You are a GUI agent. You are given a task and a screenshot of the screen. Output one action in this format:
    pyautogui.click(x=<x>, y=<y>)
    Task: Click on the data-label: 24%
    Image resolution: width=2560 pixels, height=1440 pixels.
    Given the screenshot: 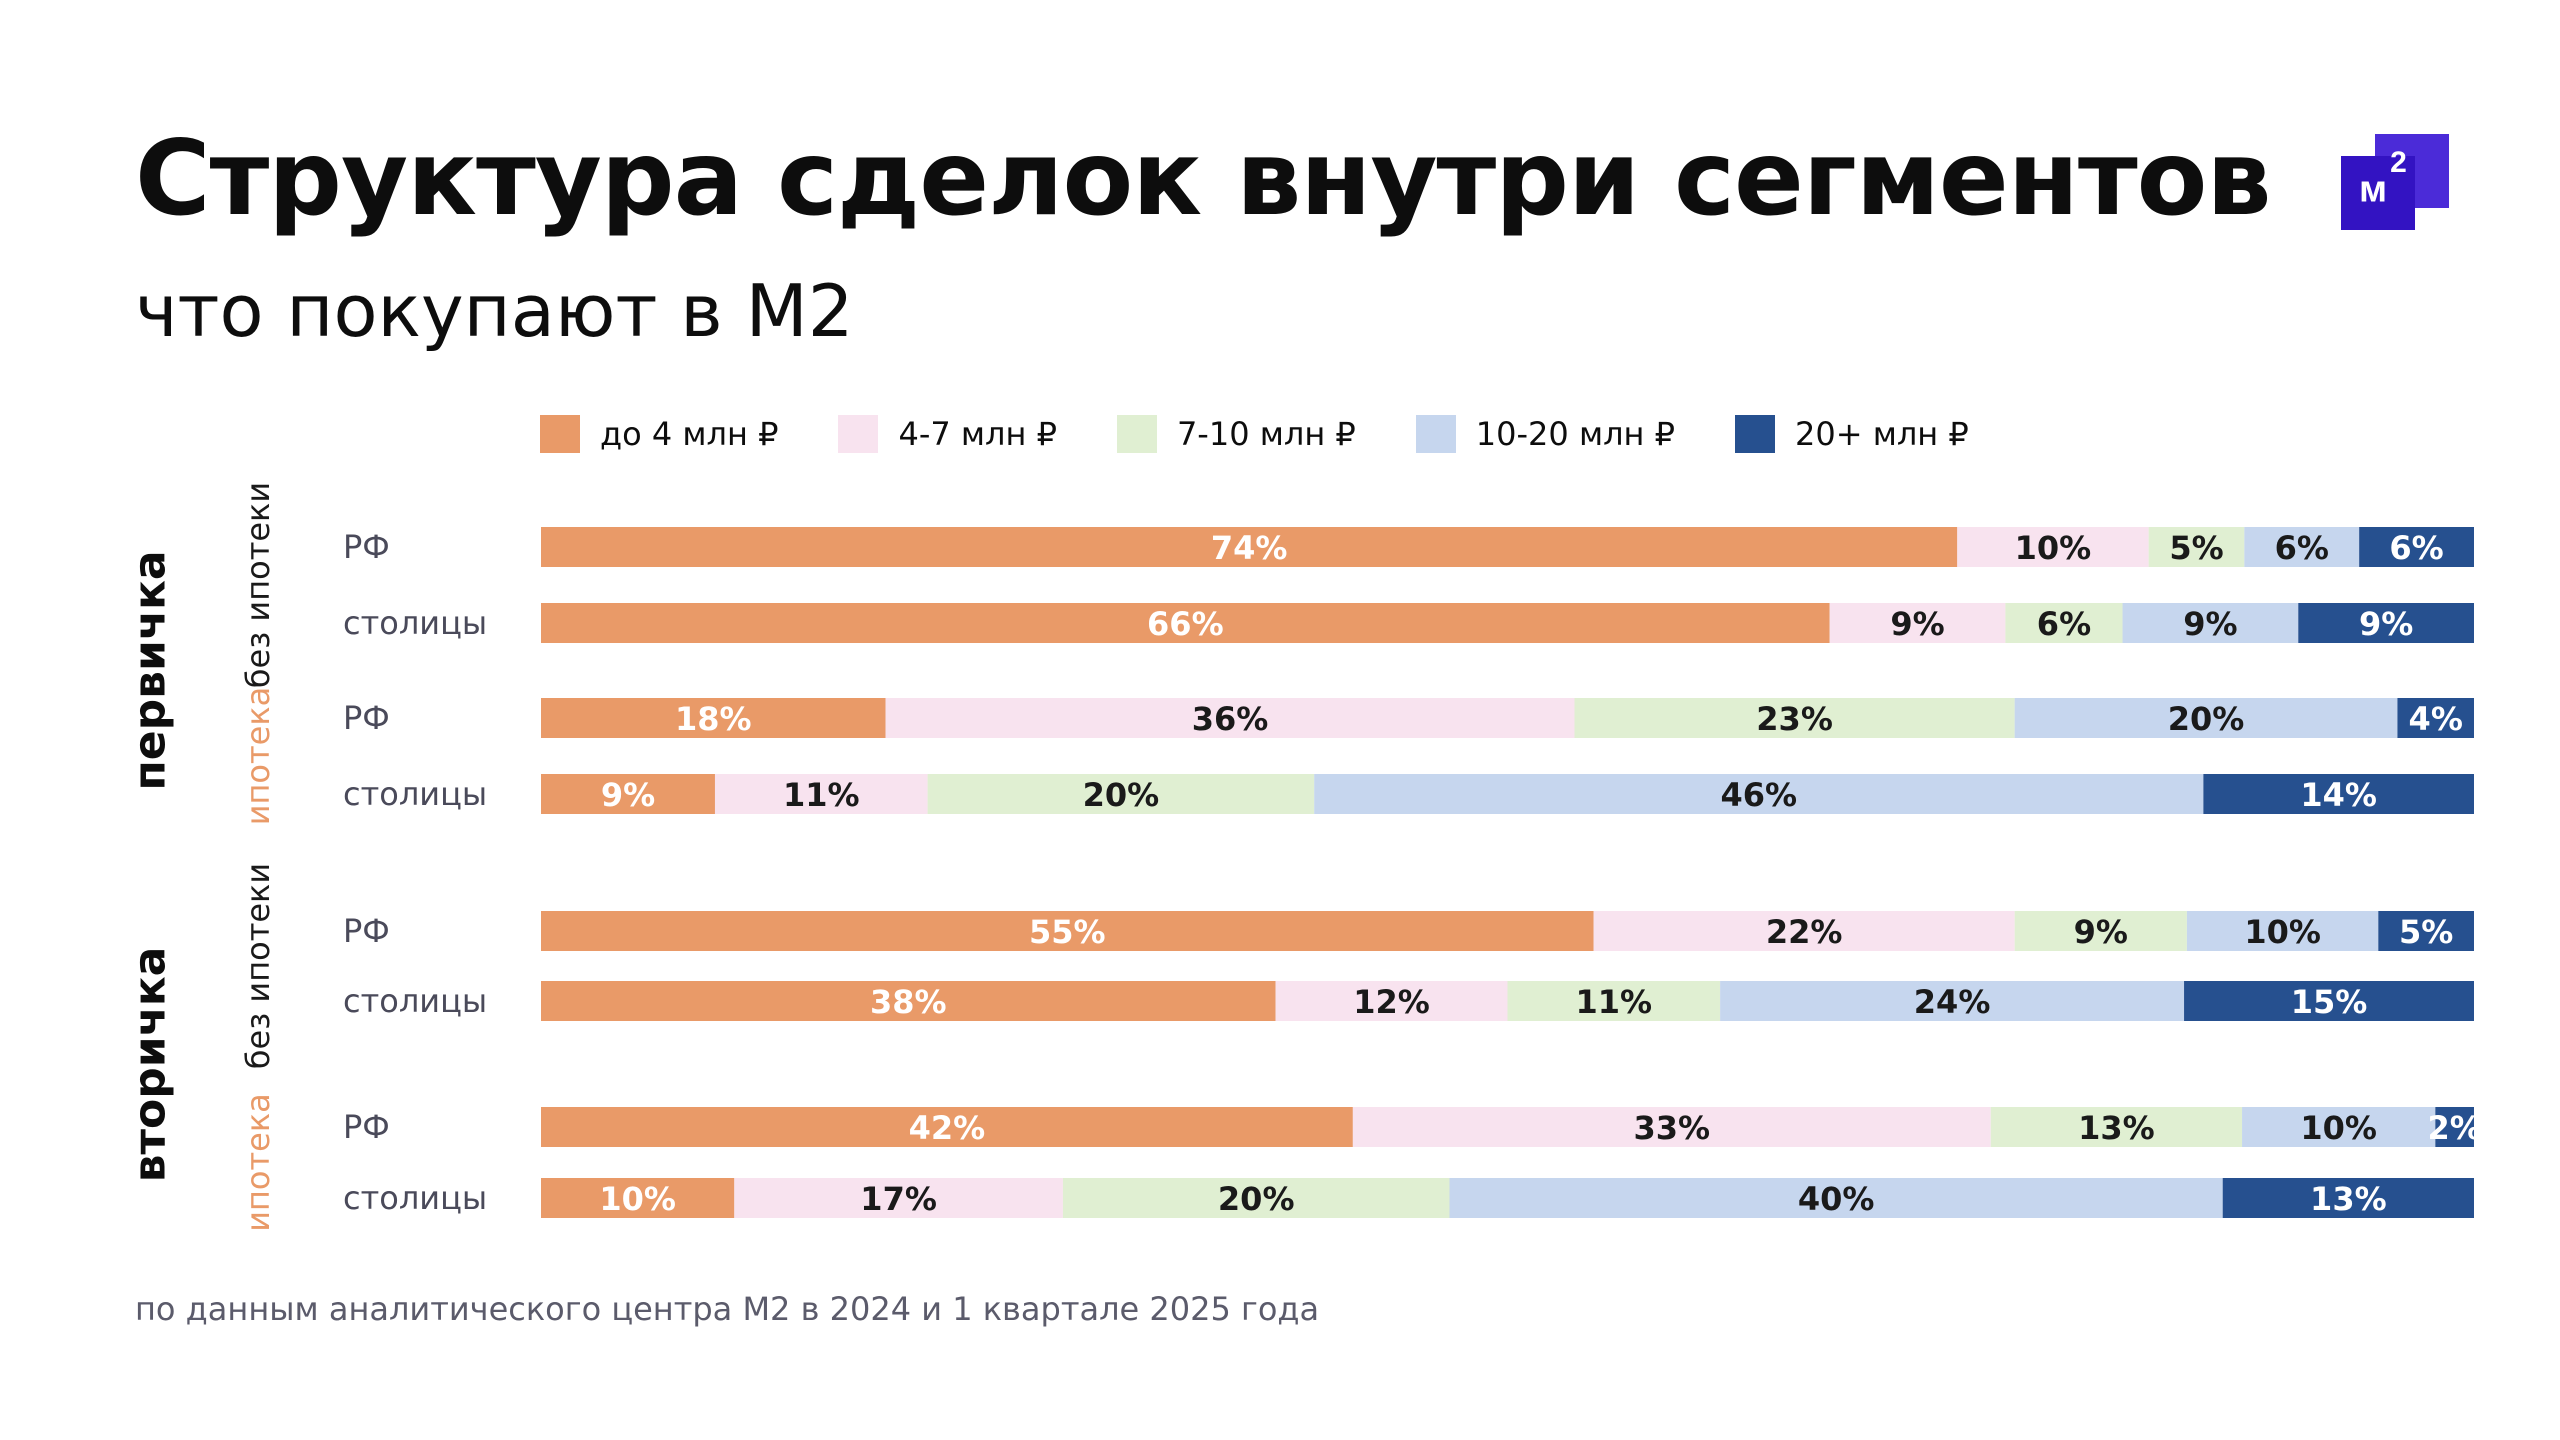 What is the action you would take?
    pyautogui.click(x=1952, y=1002)
    